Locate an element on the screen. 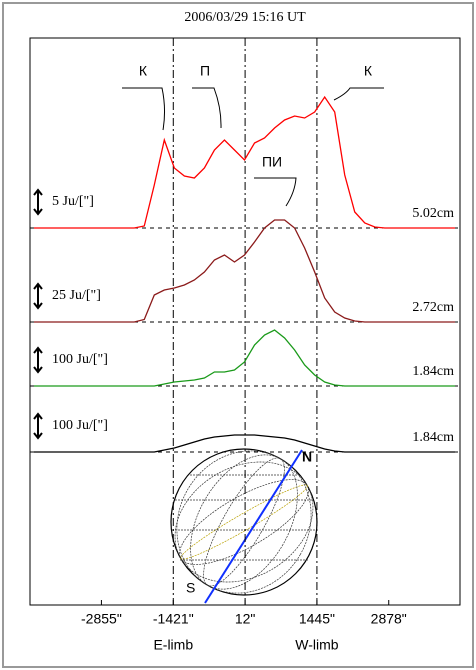  wavelength-label: 2.72cm is located at coordinates (433, 307).